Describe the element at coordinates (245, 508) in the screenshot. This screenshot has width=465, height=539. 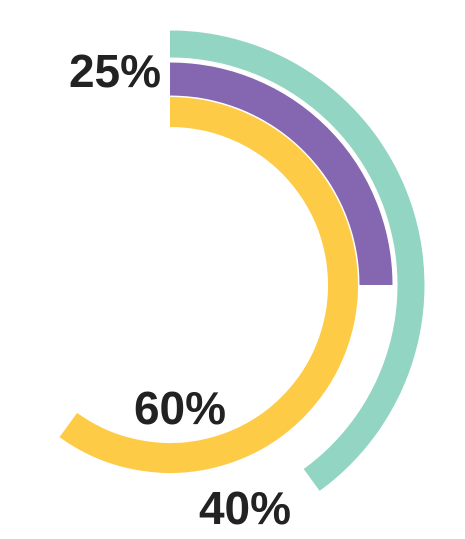
I see `value-label: 40%` at that location.